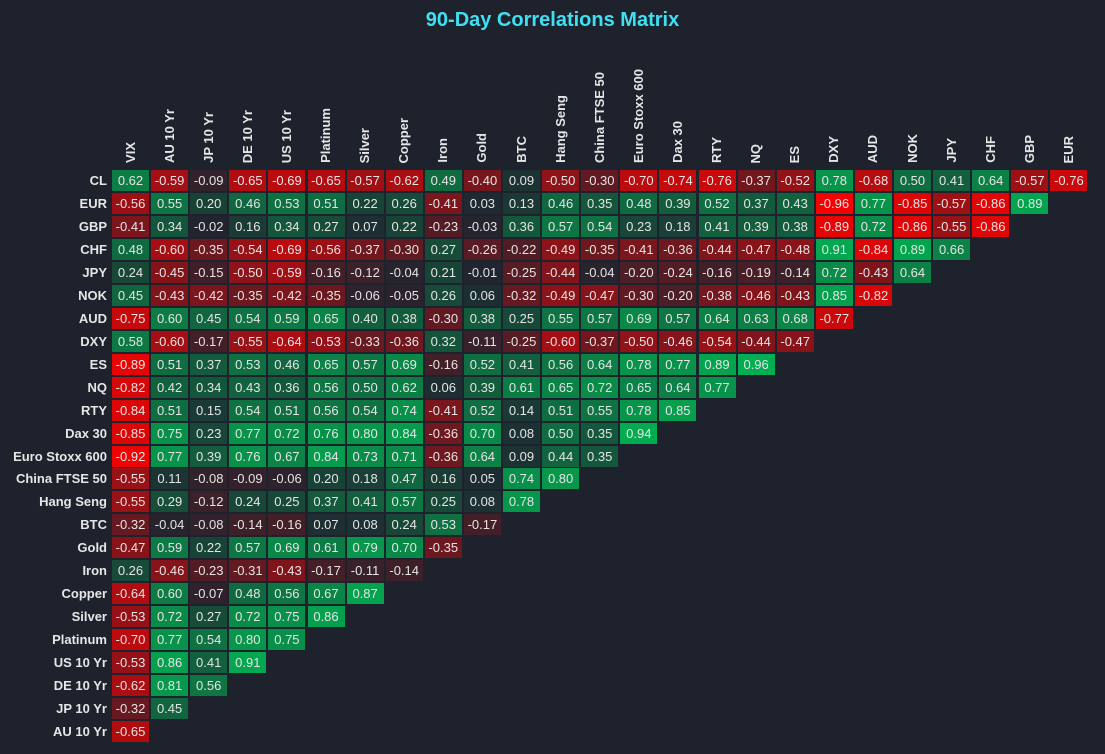 Image resolution: width=1105 pixels, height=754 pixels. Describe the element at coordinates (365, 387) in the screenshot. I see `heatmap-cell: 0.50` at that location.